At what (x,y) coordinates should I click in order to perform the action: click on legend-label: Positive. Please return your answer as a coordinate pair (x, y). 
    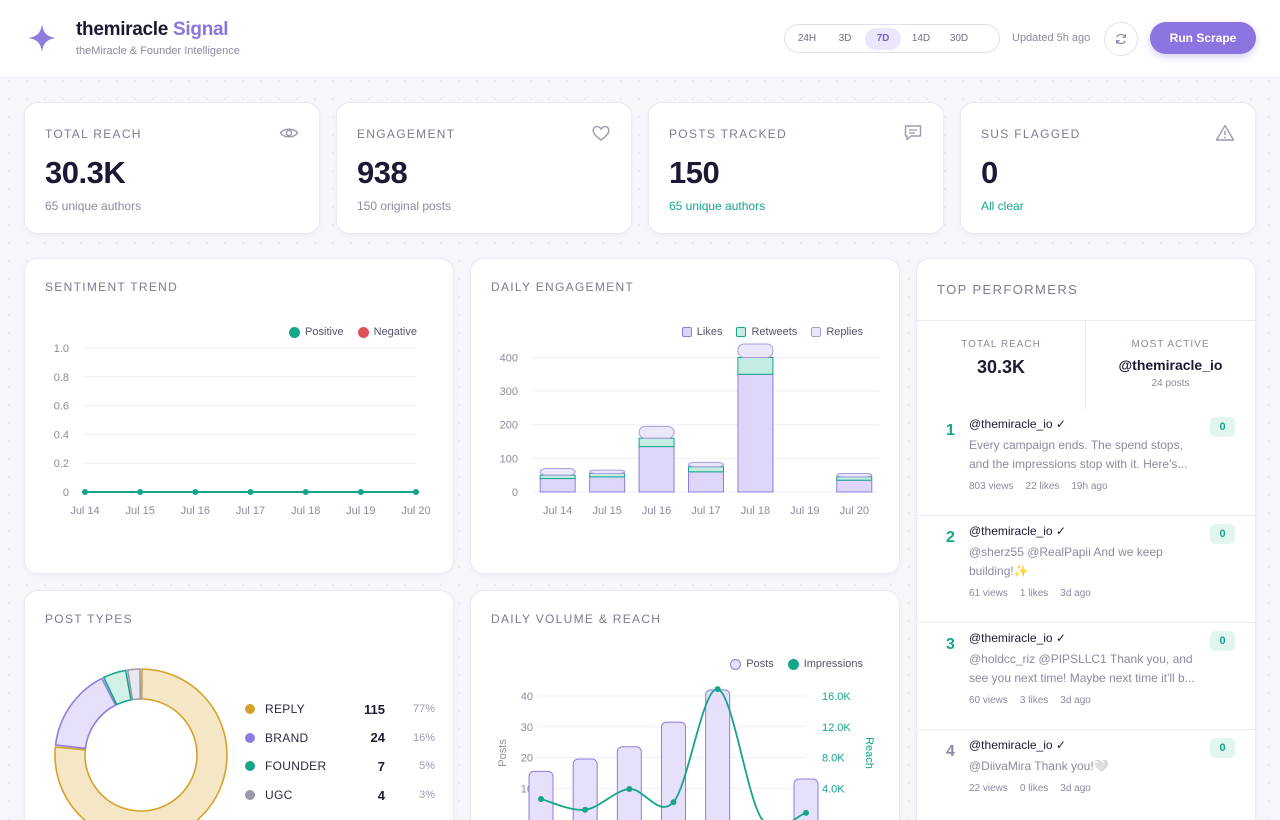
    Looking at the image, I should click on (324, 332).